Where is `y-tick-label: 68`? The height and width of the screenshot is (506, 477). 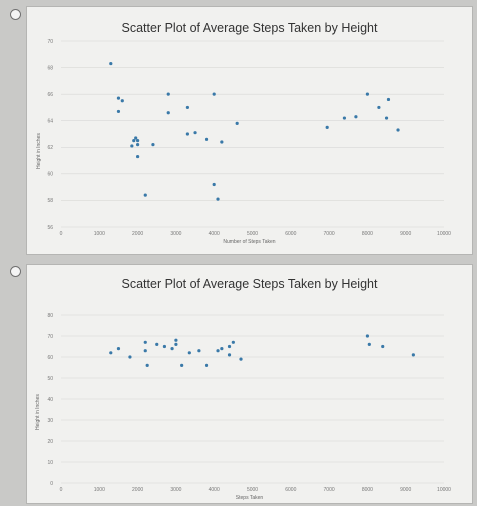 y-tick-label: 68 is located at coordinates (50, 68).